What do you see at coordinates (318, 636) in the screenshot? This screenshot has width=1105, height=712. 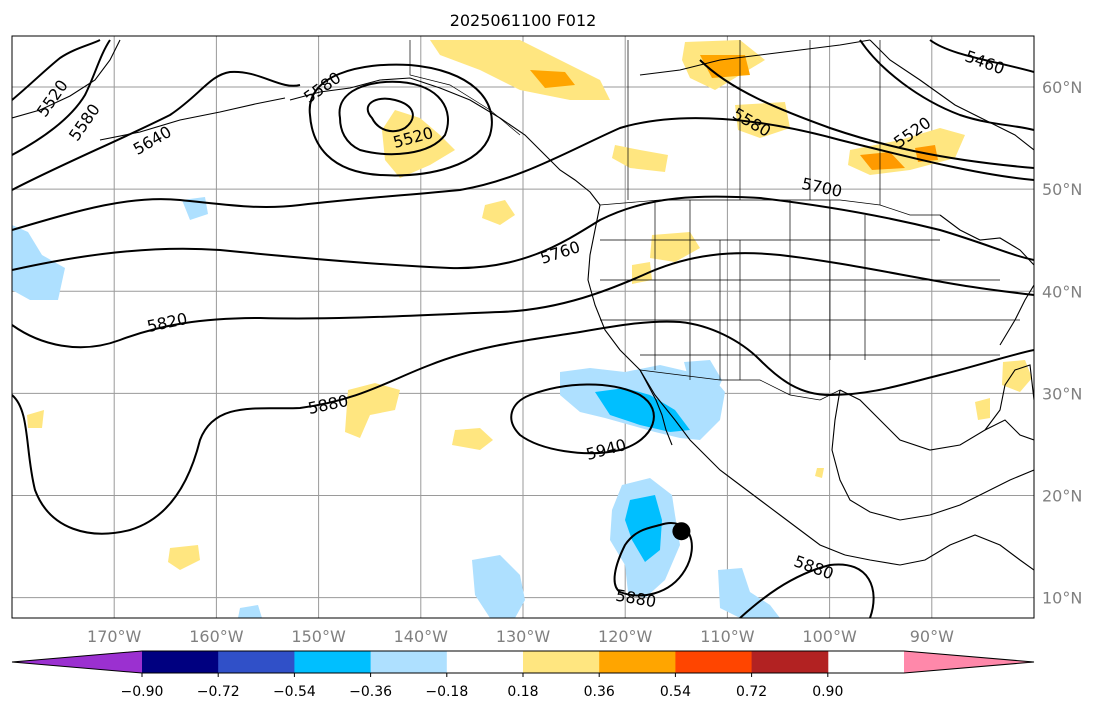 I see `lon-tick-label: 150°W` at bounding box center [318, 636].